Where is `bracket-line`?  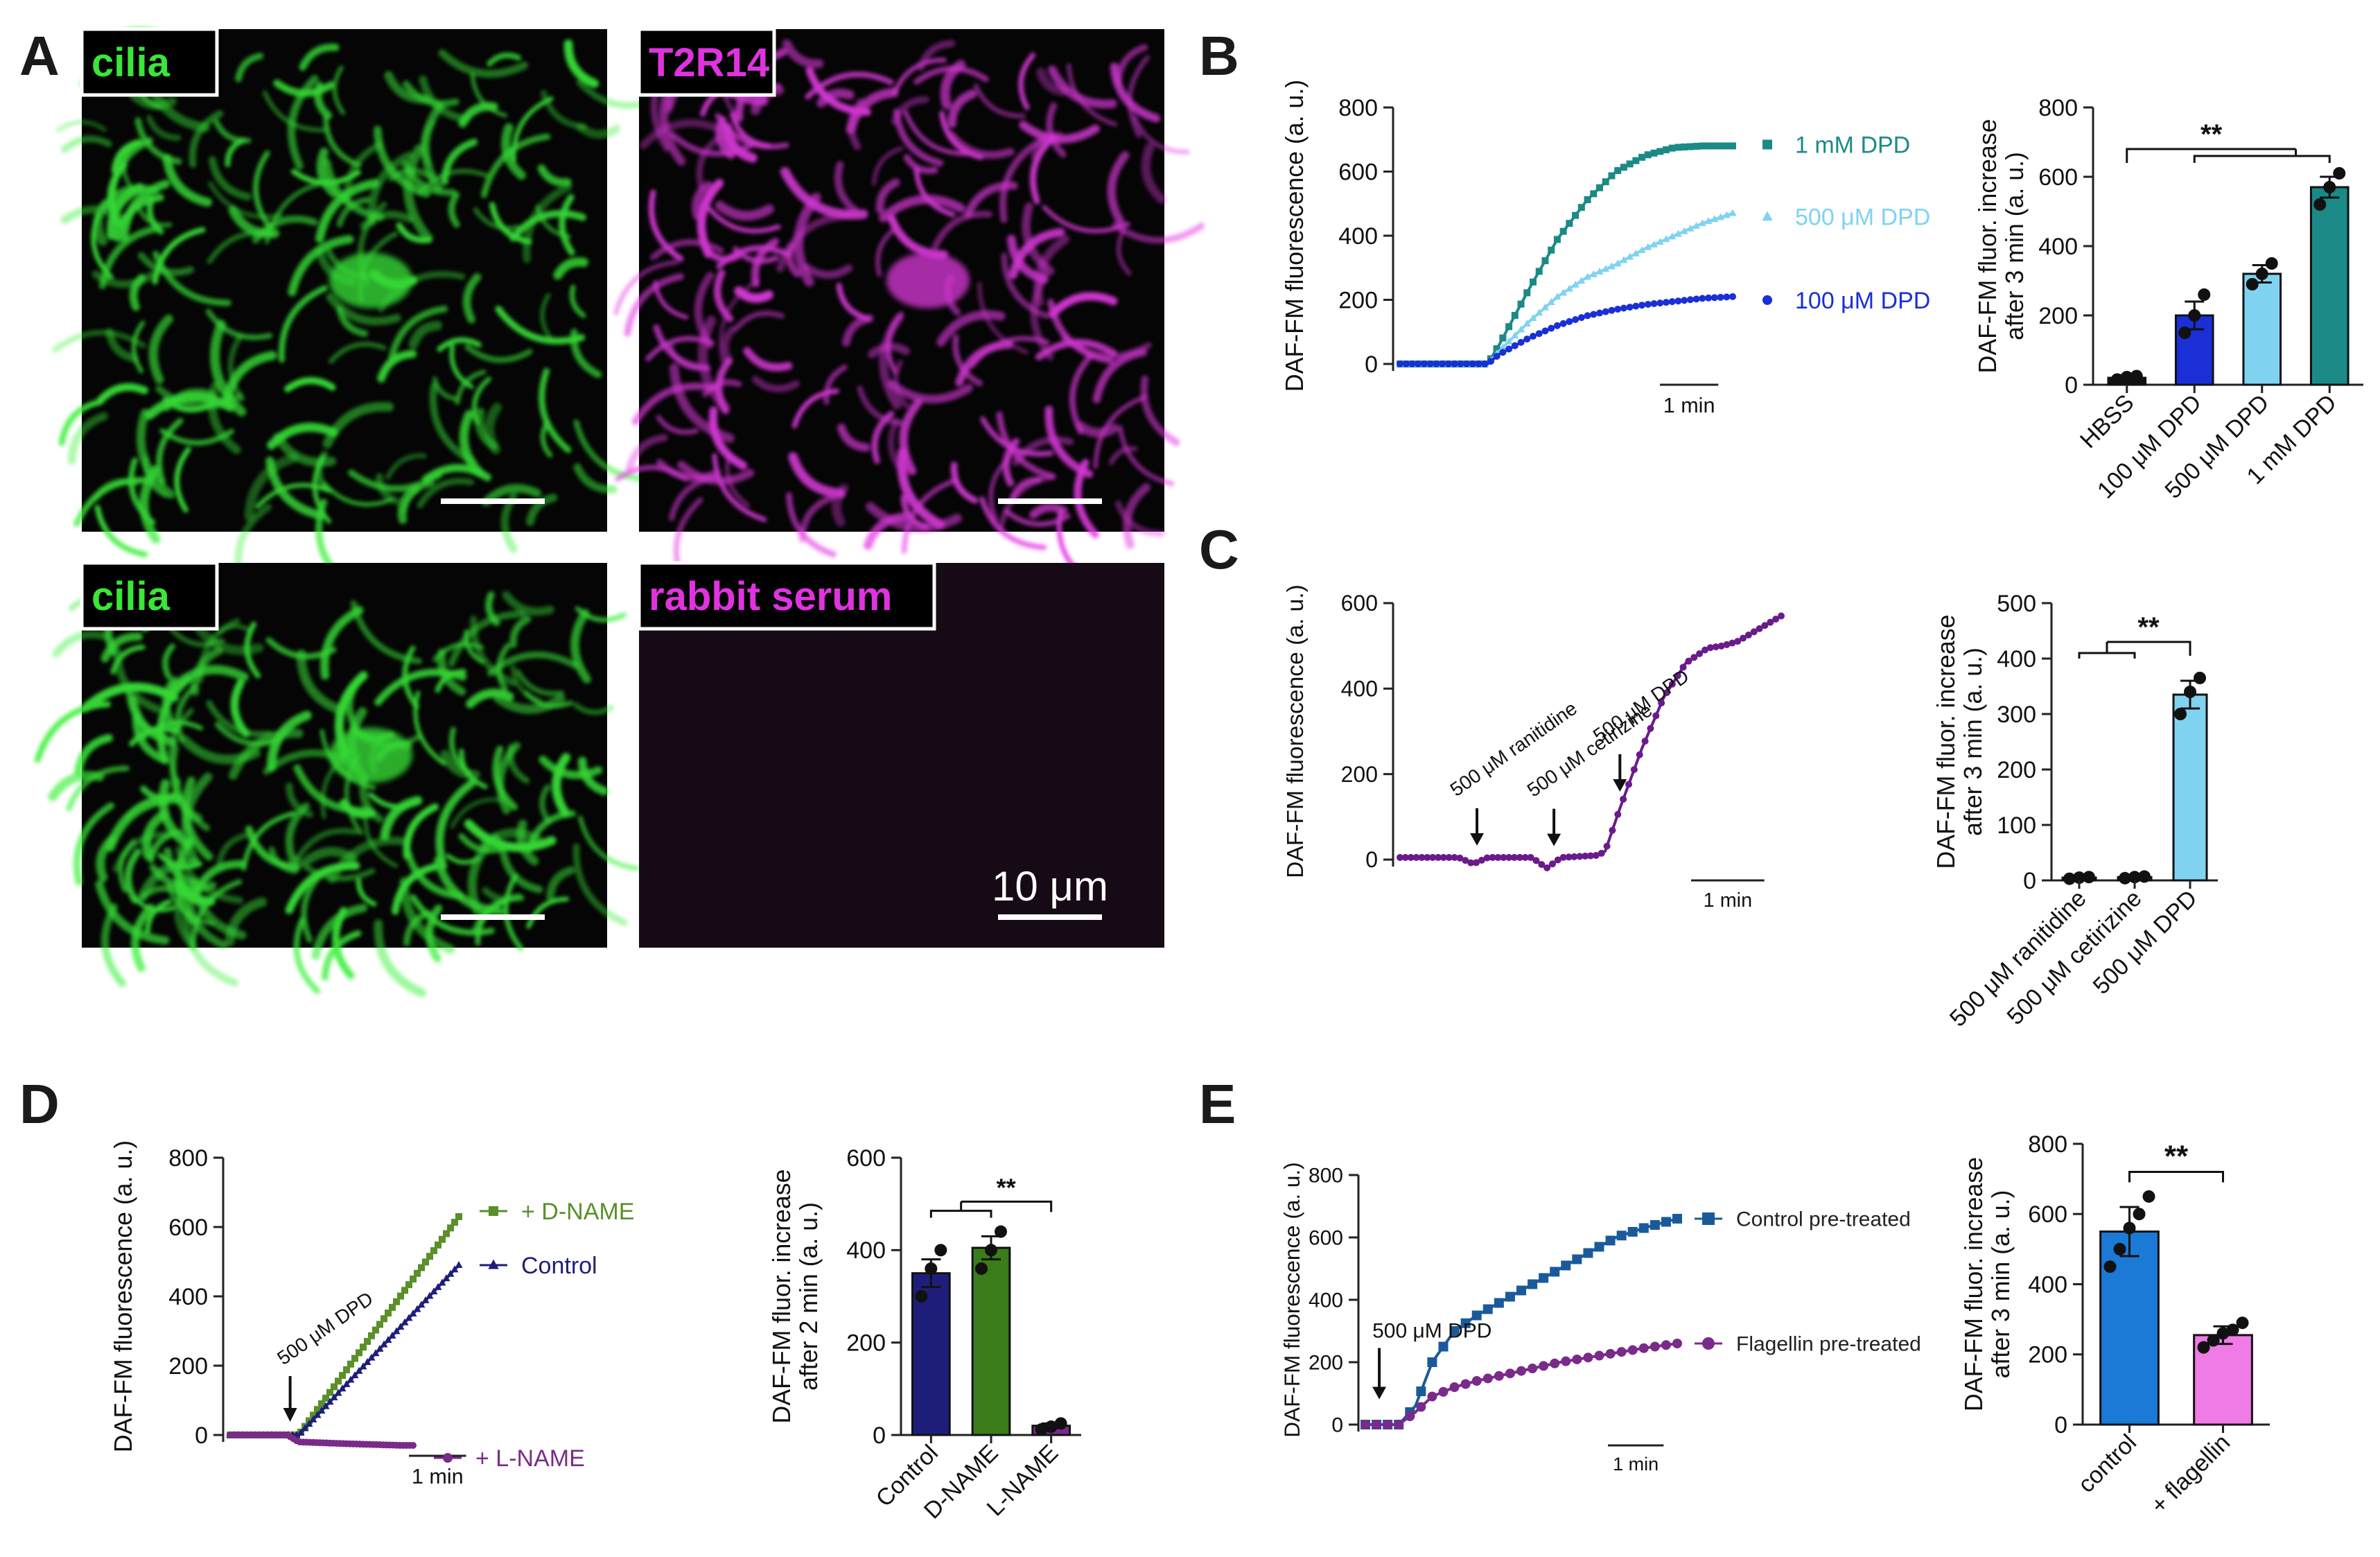
bracket-line is located at coordinates (2211, 155).